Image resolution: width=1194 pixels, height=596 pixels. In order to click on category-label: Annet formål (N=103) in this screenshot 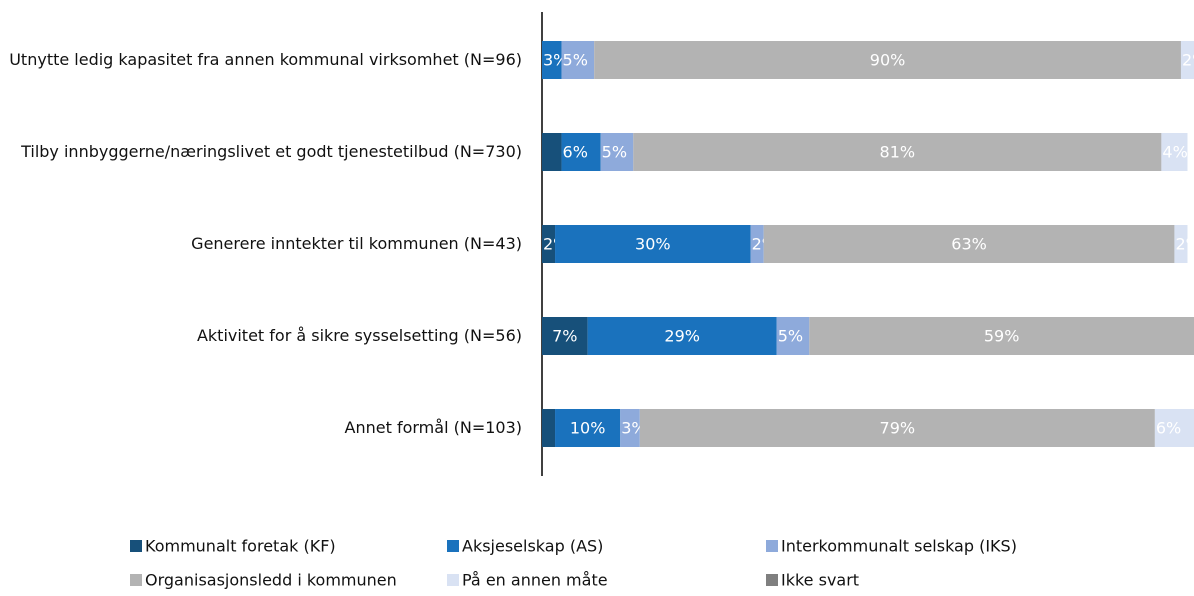, I will do `click(433, 427)`.